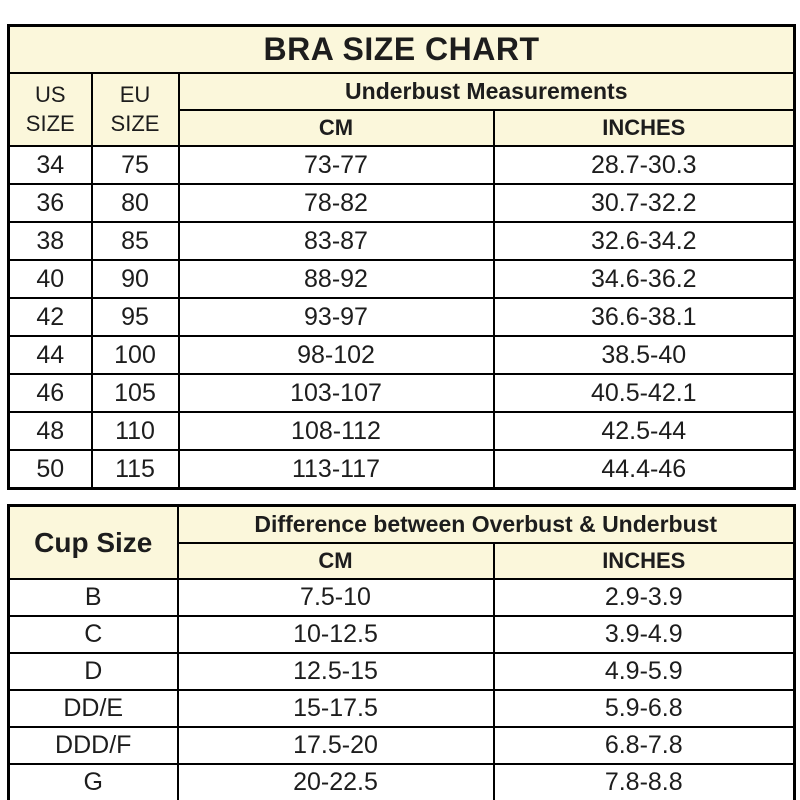 The height and width of the screenshot is (800, 800). Describe the element at coordinates (644, 597) in the screenshot. I see `difference-inches-value: 2.9-3.9` at that location.